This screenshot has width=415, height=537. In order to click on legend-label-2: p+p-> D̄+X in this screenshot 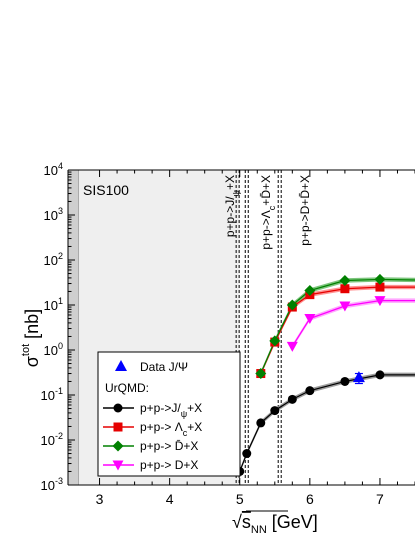, I will do `click(169, 446)`.